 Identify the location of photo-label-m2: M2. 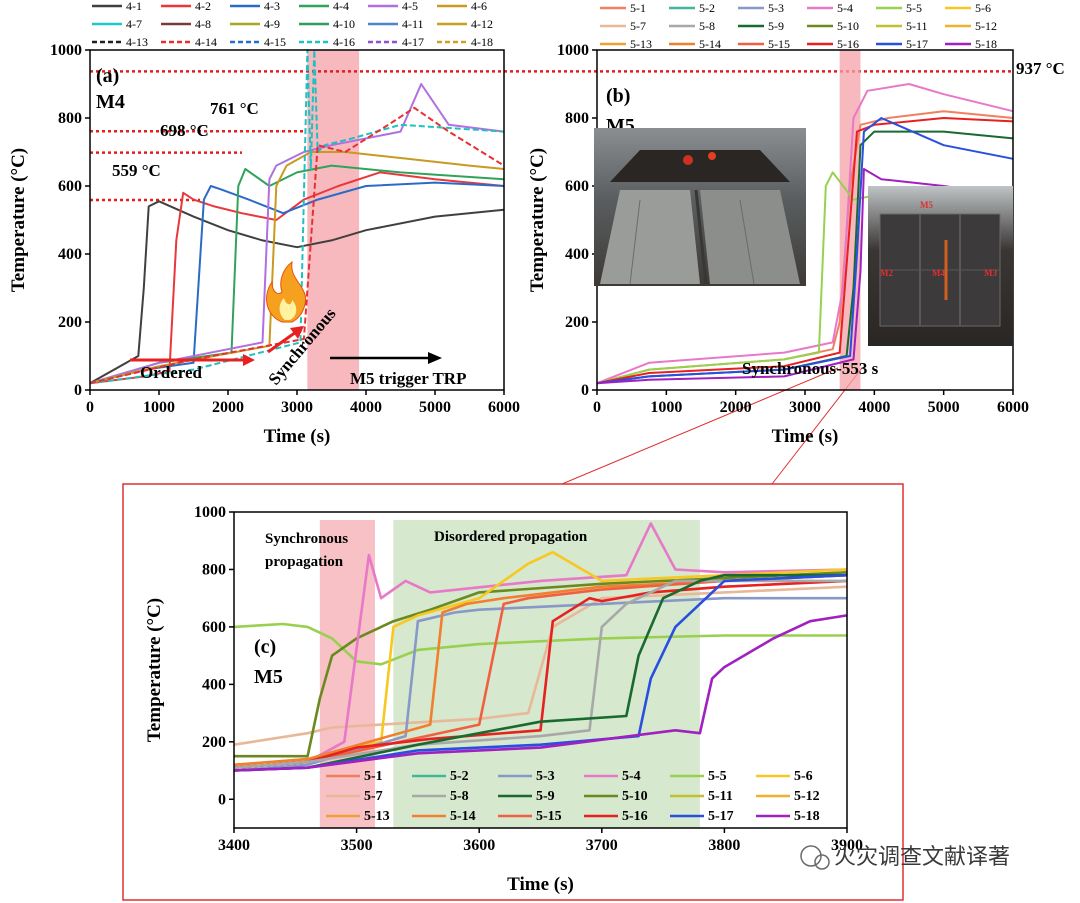
(886, 273).